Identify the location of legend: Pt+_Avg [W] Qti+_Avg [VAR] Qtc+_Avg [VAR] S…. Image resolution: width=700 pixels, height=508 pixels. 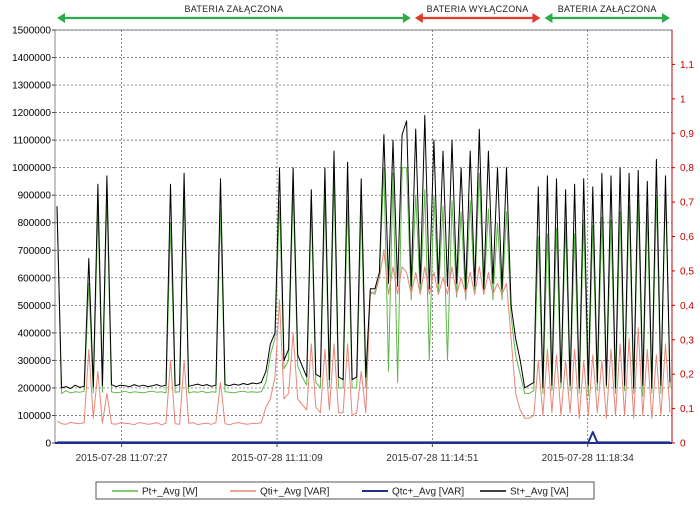
(345, 490).